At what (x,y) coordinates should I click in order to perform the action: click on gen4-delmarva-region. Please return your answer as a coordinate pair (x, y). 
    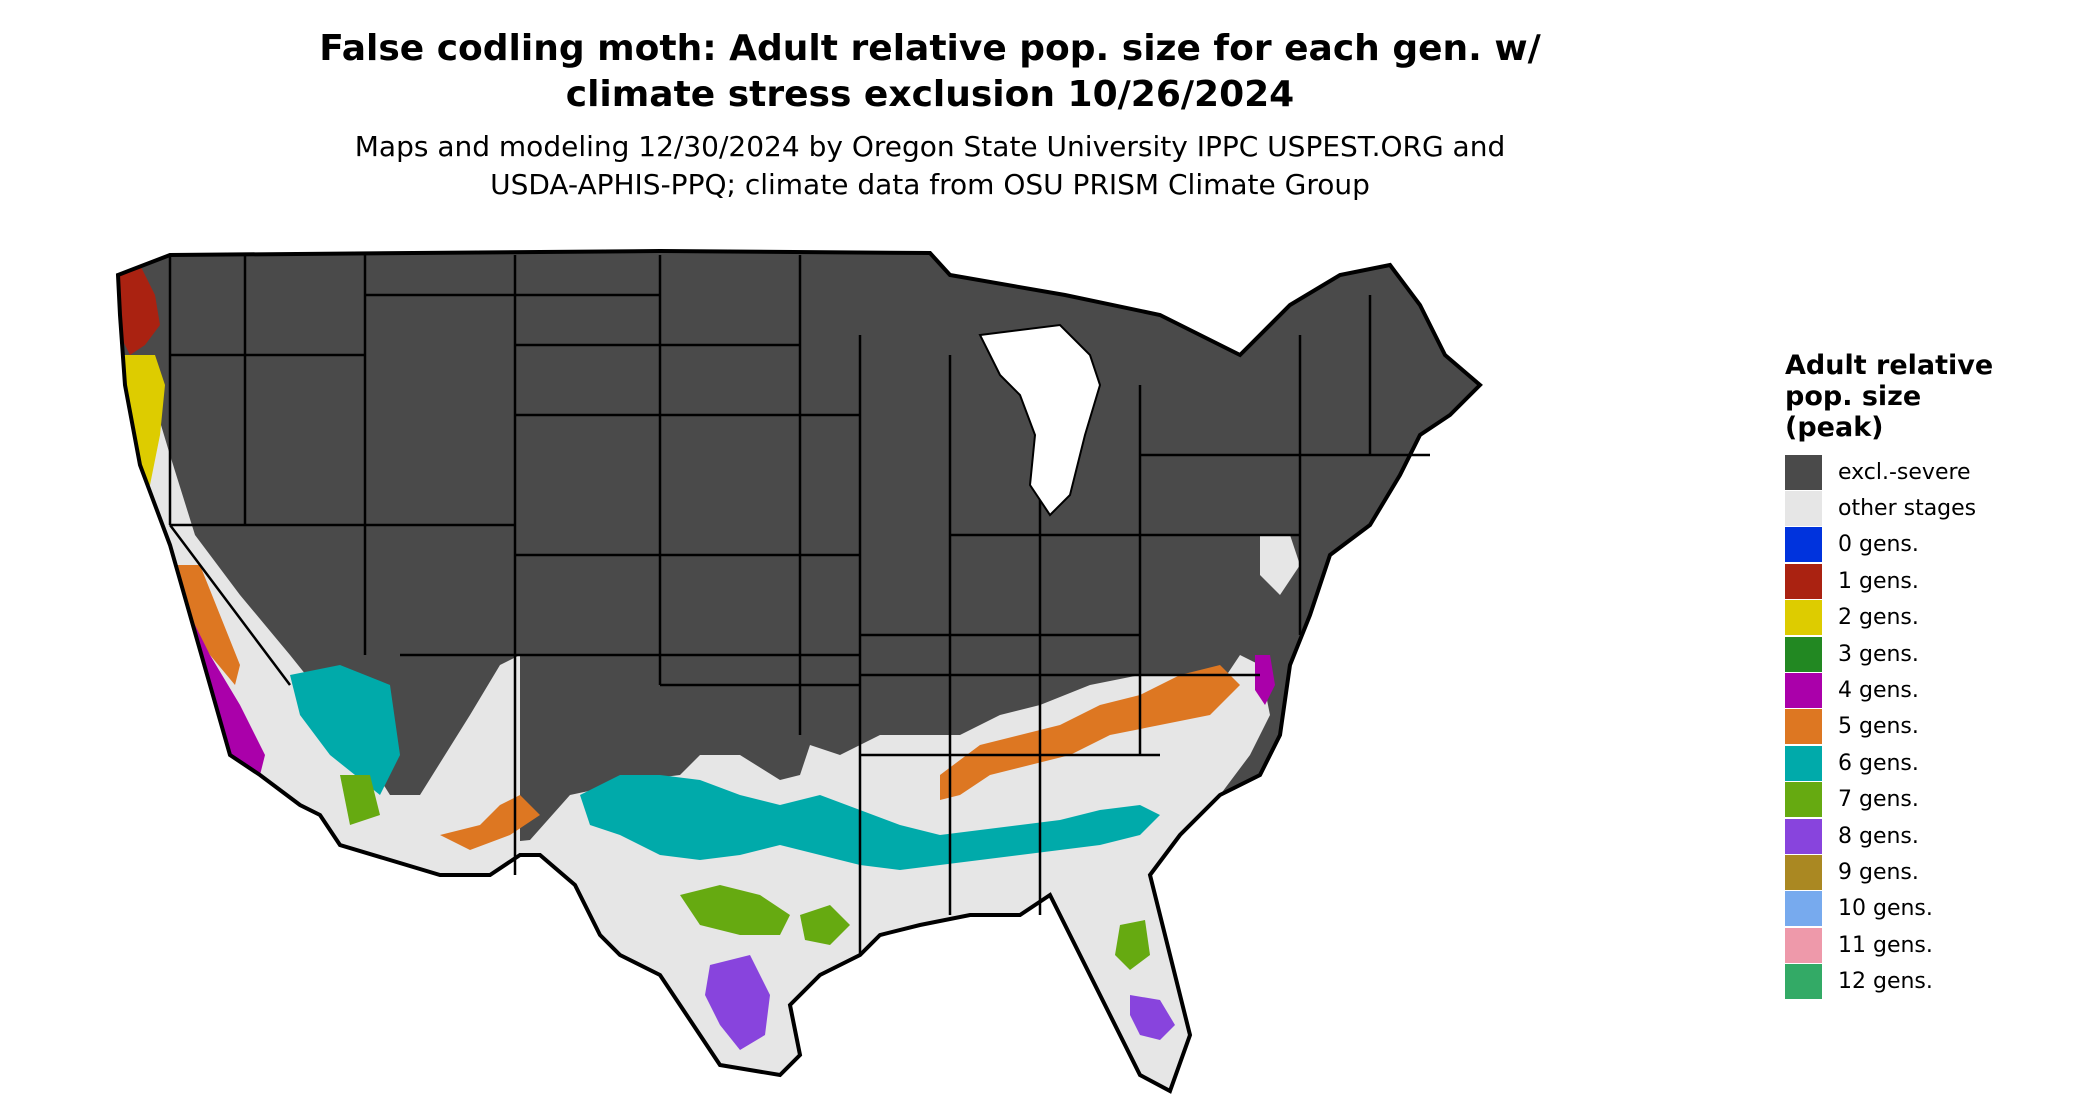
    Looking at the image, I should click on (1265, 680).